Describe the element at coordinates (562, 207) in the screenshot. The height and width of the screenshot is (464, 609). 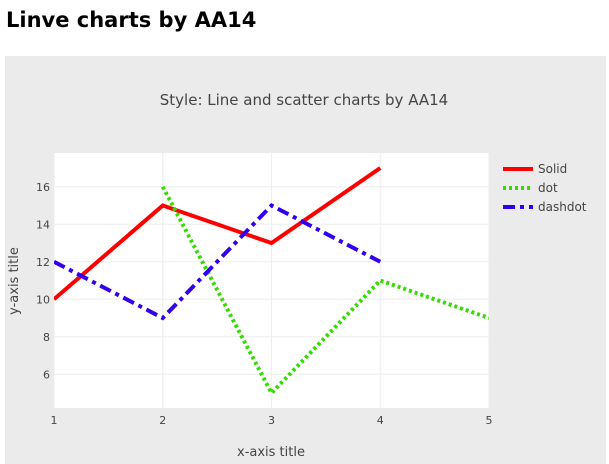
I see `legend-label: dashdot` at that location.